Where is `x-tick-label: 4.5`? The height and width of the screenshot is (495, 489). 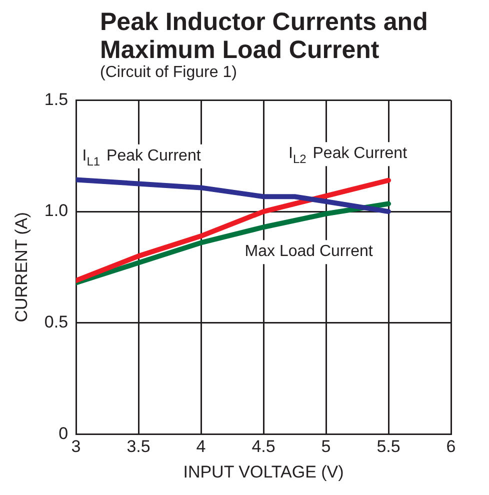
x-tick-label: 4.5 is located at coordinates (264, 446).